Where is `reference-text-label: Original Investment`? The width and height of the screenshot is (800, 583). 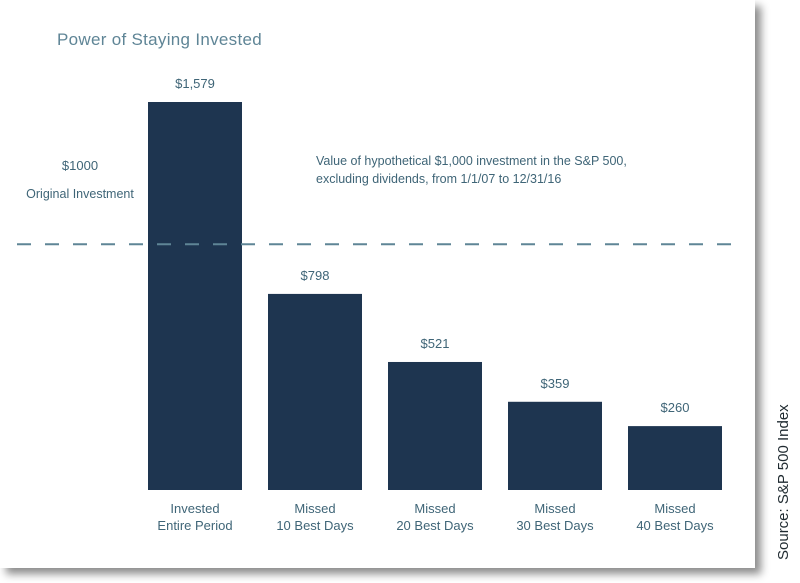 reference-text-label: Original Investment is located at coordinates (80, 194).